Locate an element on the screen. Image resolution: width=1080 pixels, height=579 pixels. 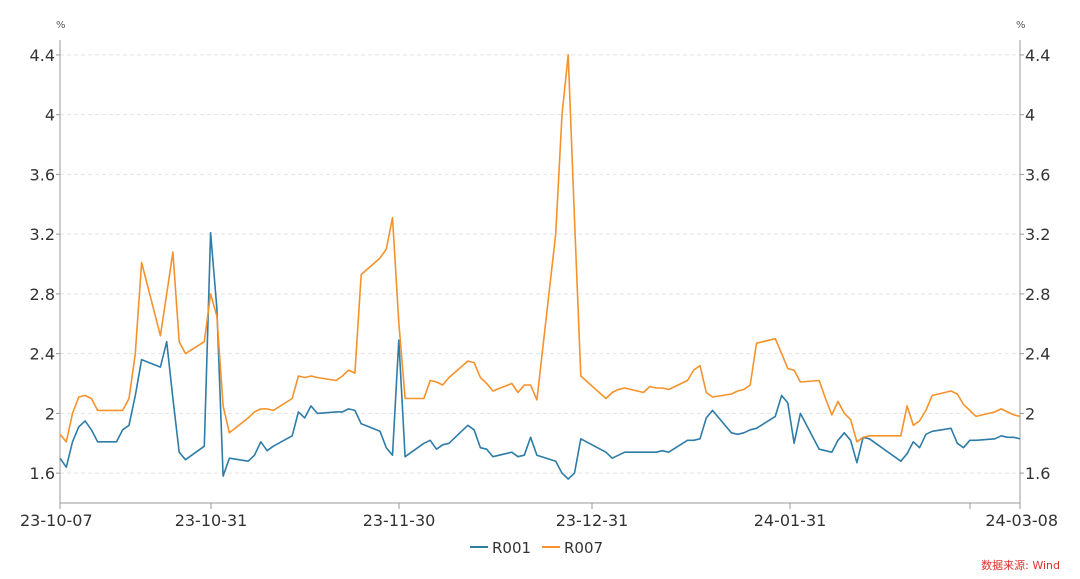
y-tick-label-left: 2 is located at coordinates (50, 413).